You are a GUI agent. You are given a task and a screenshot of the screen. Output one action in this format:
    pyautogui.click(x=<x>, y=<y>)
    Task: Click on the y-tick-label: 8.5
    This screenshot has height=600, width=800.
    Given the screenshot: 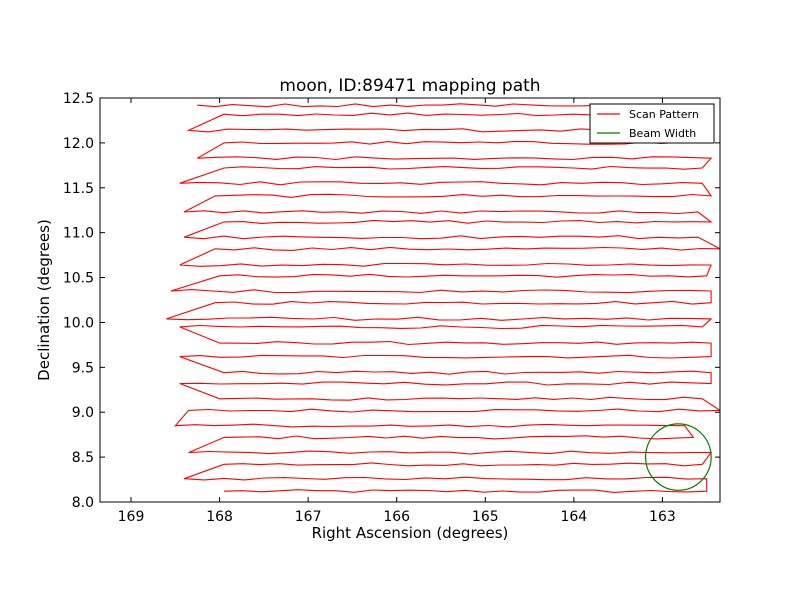 What is the action you would take?
    pyautogui.click(x=83, y=458)
    